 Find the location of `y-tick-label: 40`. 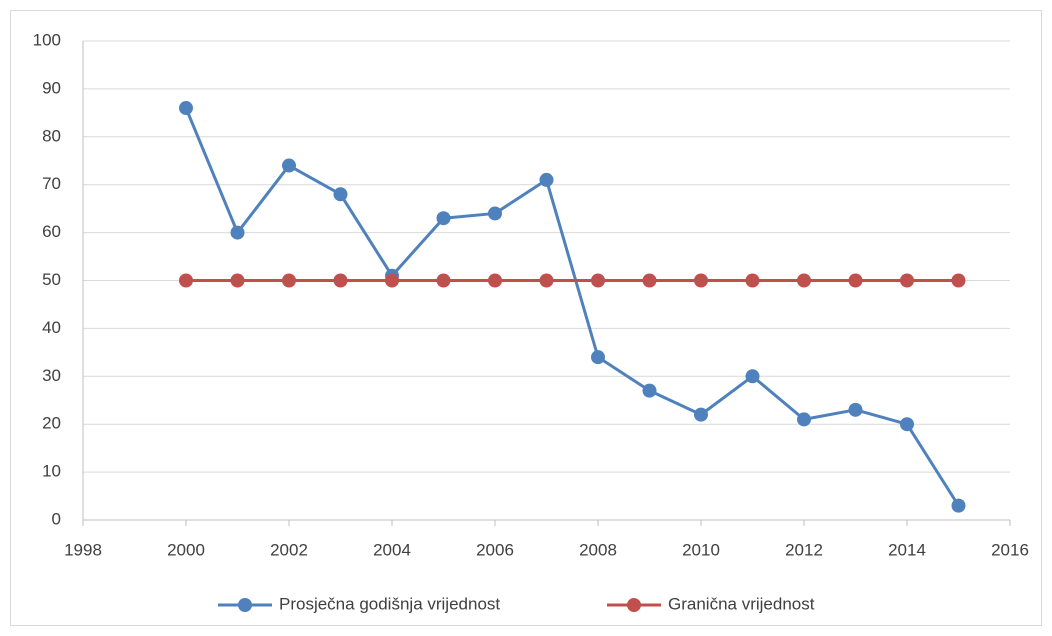

y-tick-label: 40 is located at coordinates (51, 327).